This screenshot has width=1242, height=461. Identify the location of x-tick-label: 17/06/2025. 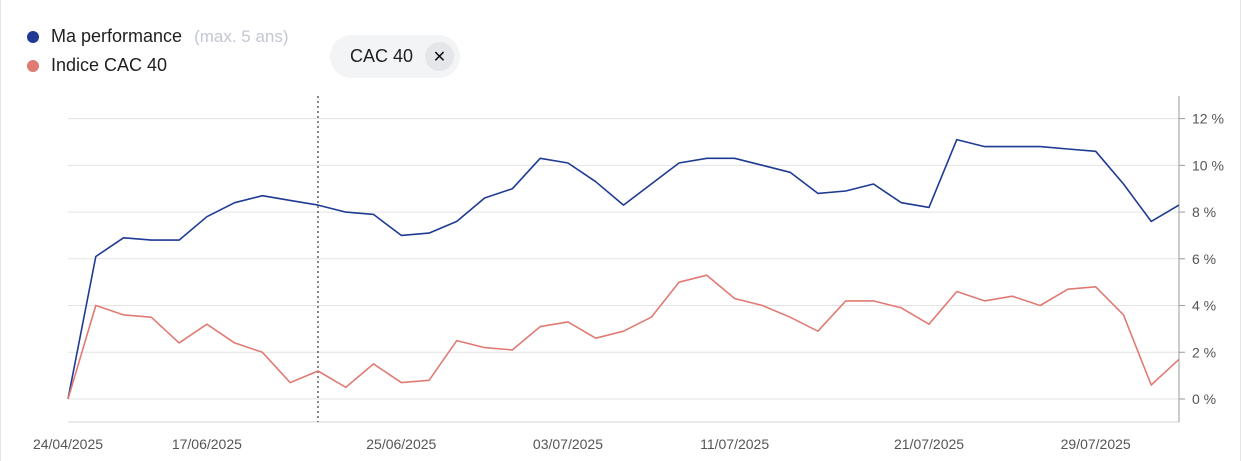
(207, 444).